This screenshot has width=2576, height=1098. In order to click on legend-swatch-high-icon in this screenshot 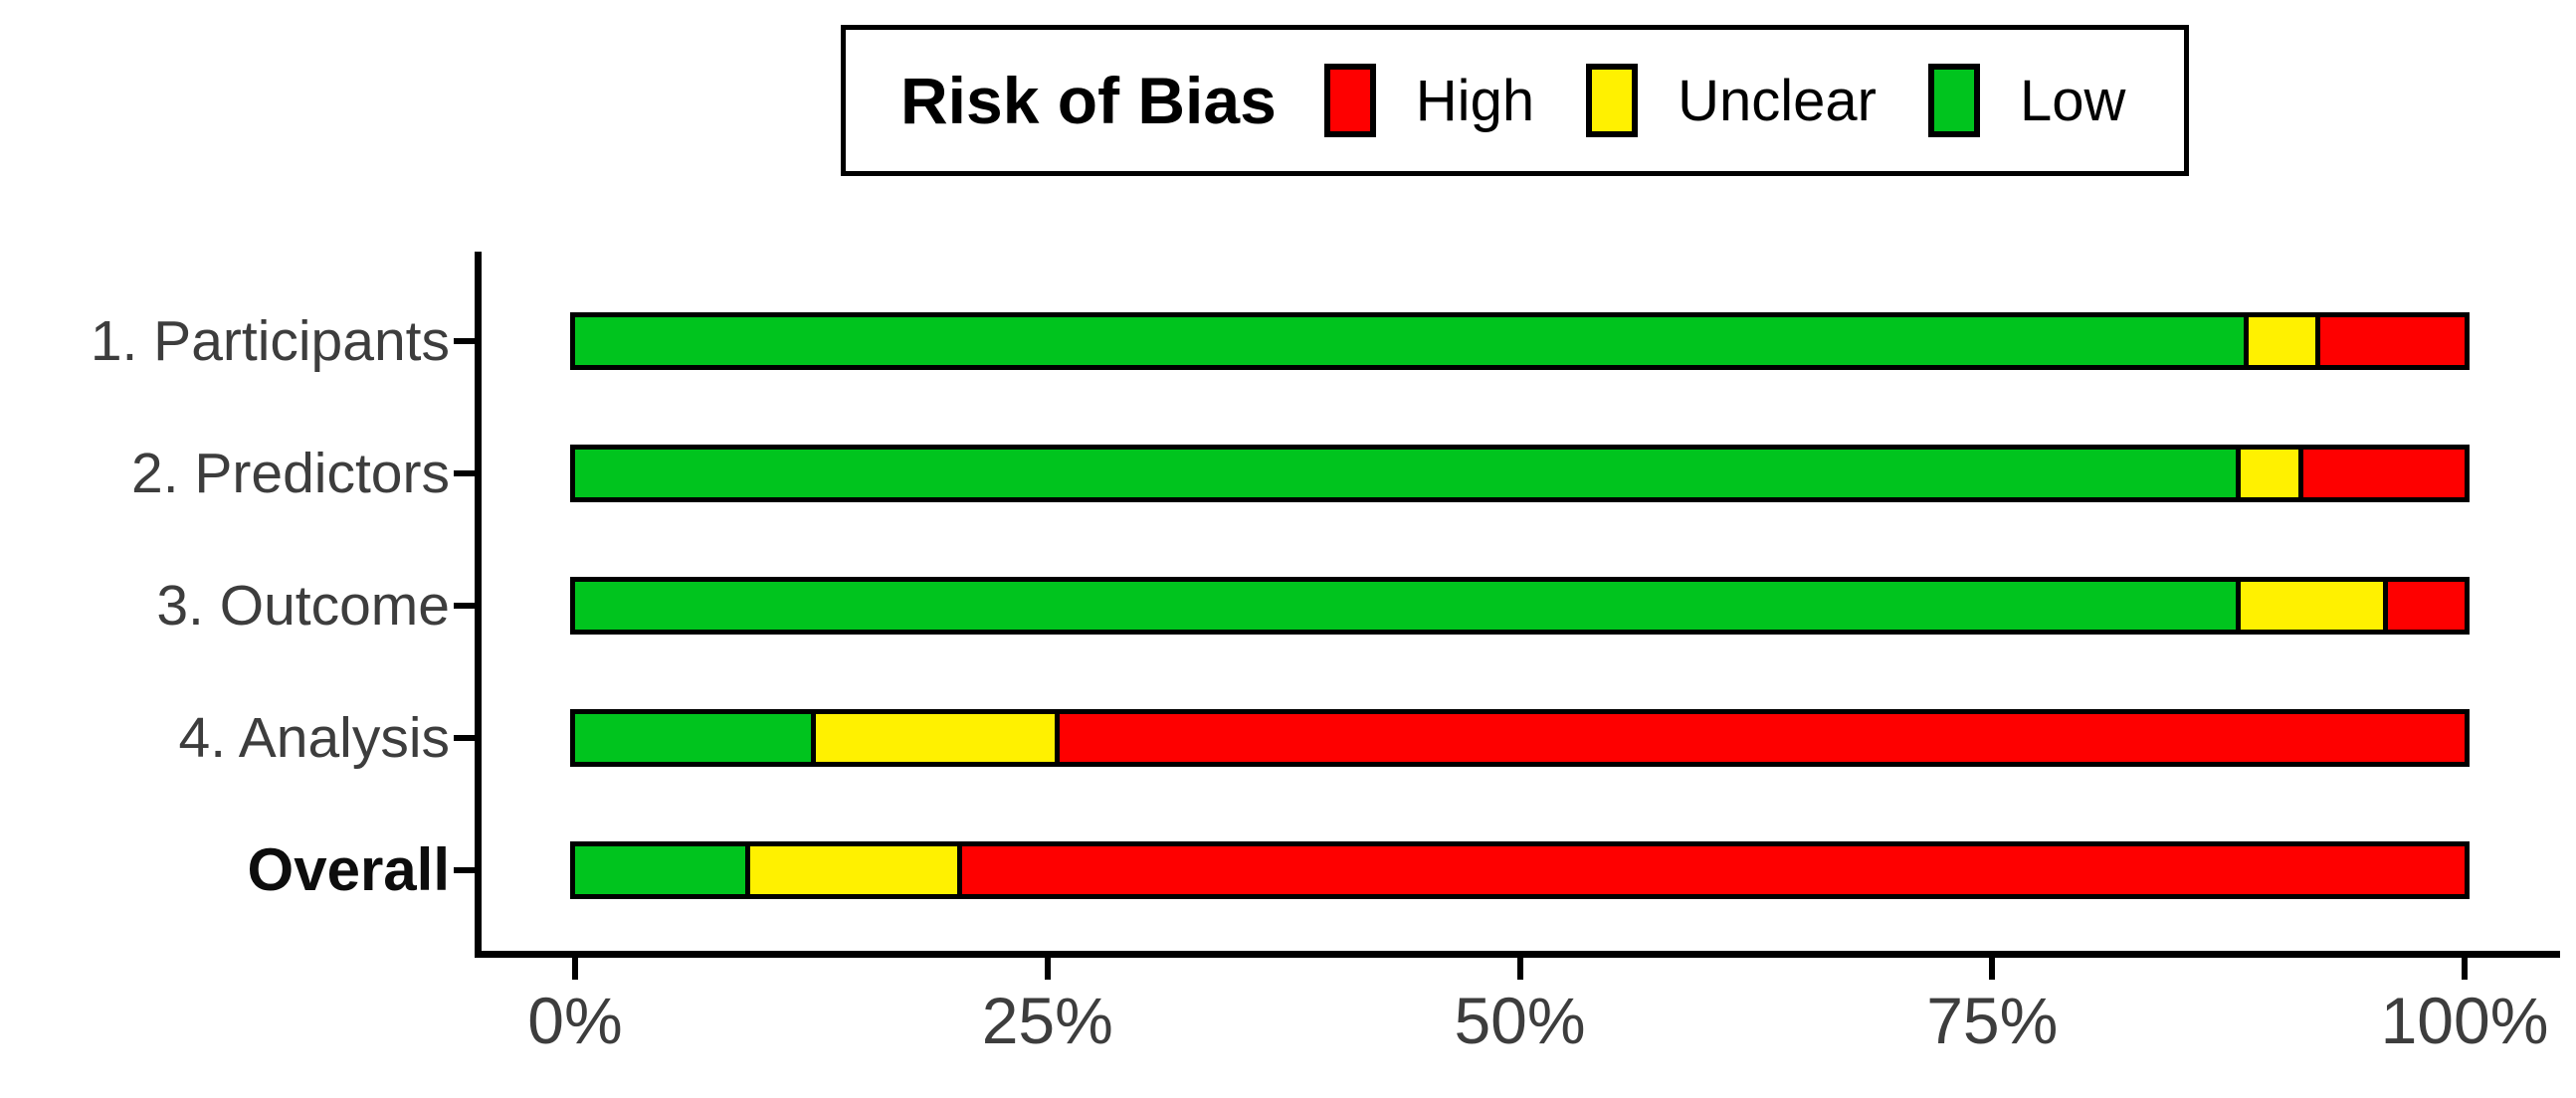, I will do `click(1349, 100)`.